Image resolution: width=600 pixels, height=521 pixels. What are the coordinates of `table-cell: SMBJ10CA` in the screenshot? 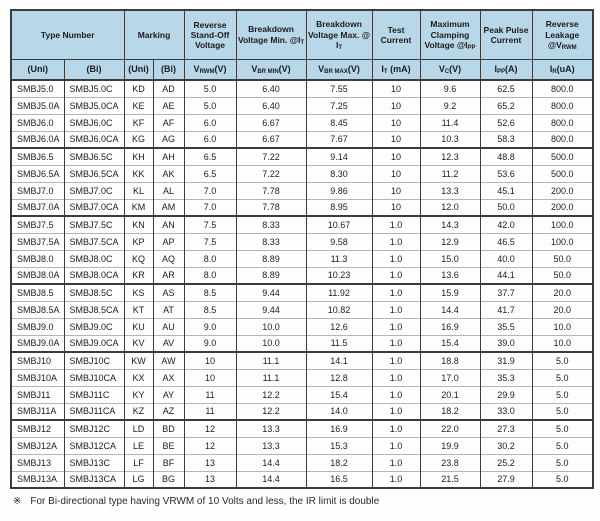 It's located at (94, 377).